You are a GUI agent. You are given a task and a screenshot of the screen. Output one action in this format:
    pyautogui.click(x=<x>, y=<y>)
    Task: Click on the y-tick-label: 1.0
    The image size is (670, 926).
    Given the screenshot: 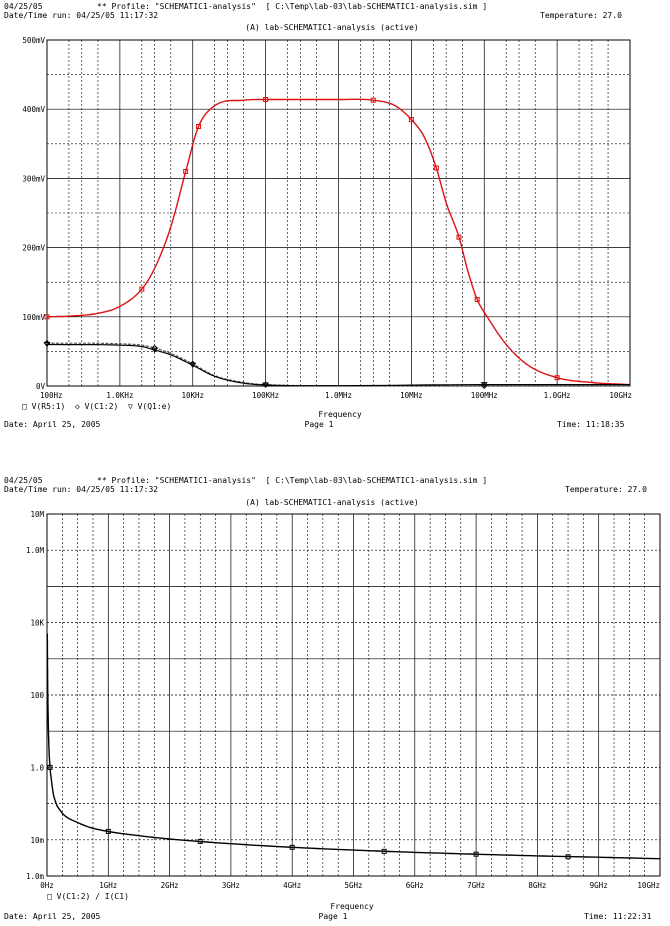 What is the action you would take?
    pyautogui.click(x=37, y=767)
    